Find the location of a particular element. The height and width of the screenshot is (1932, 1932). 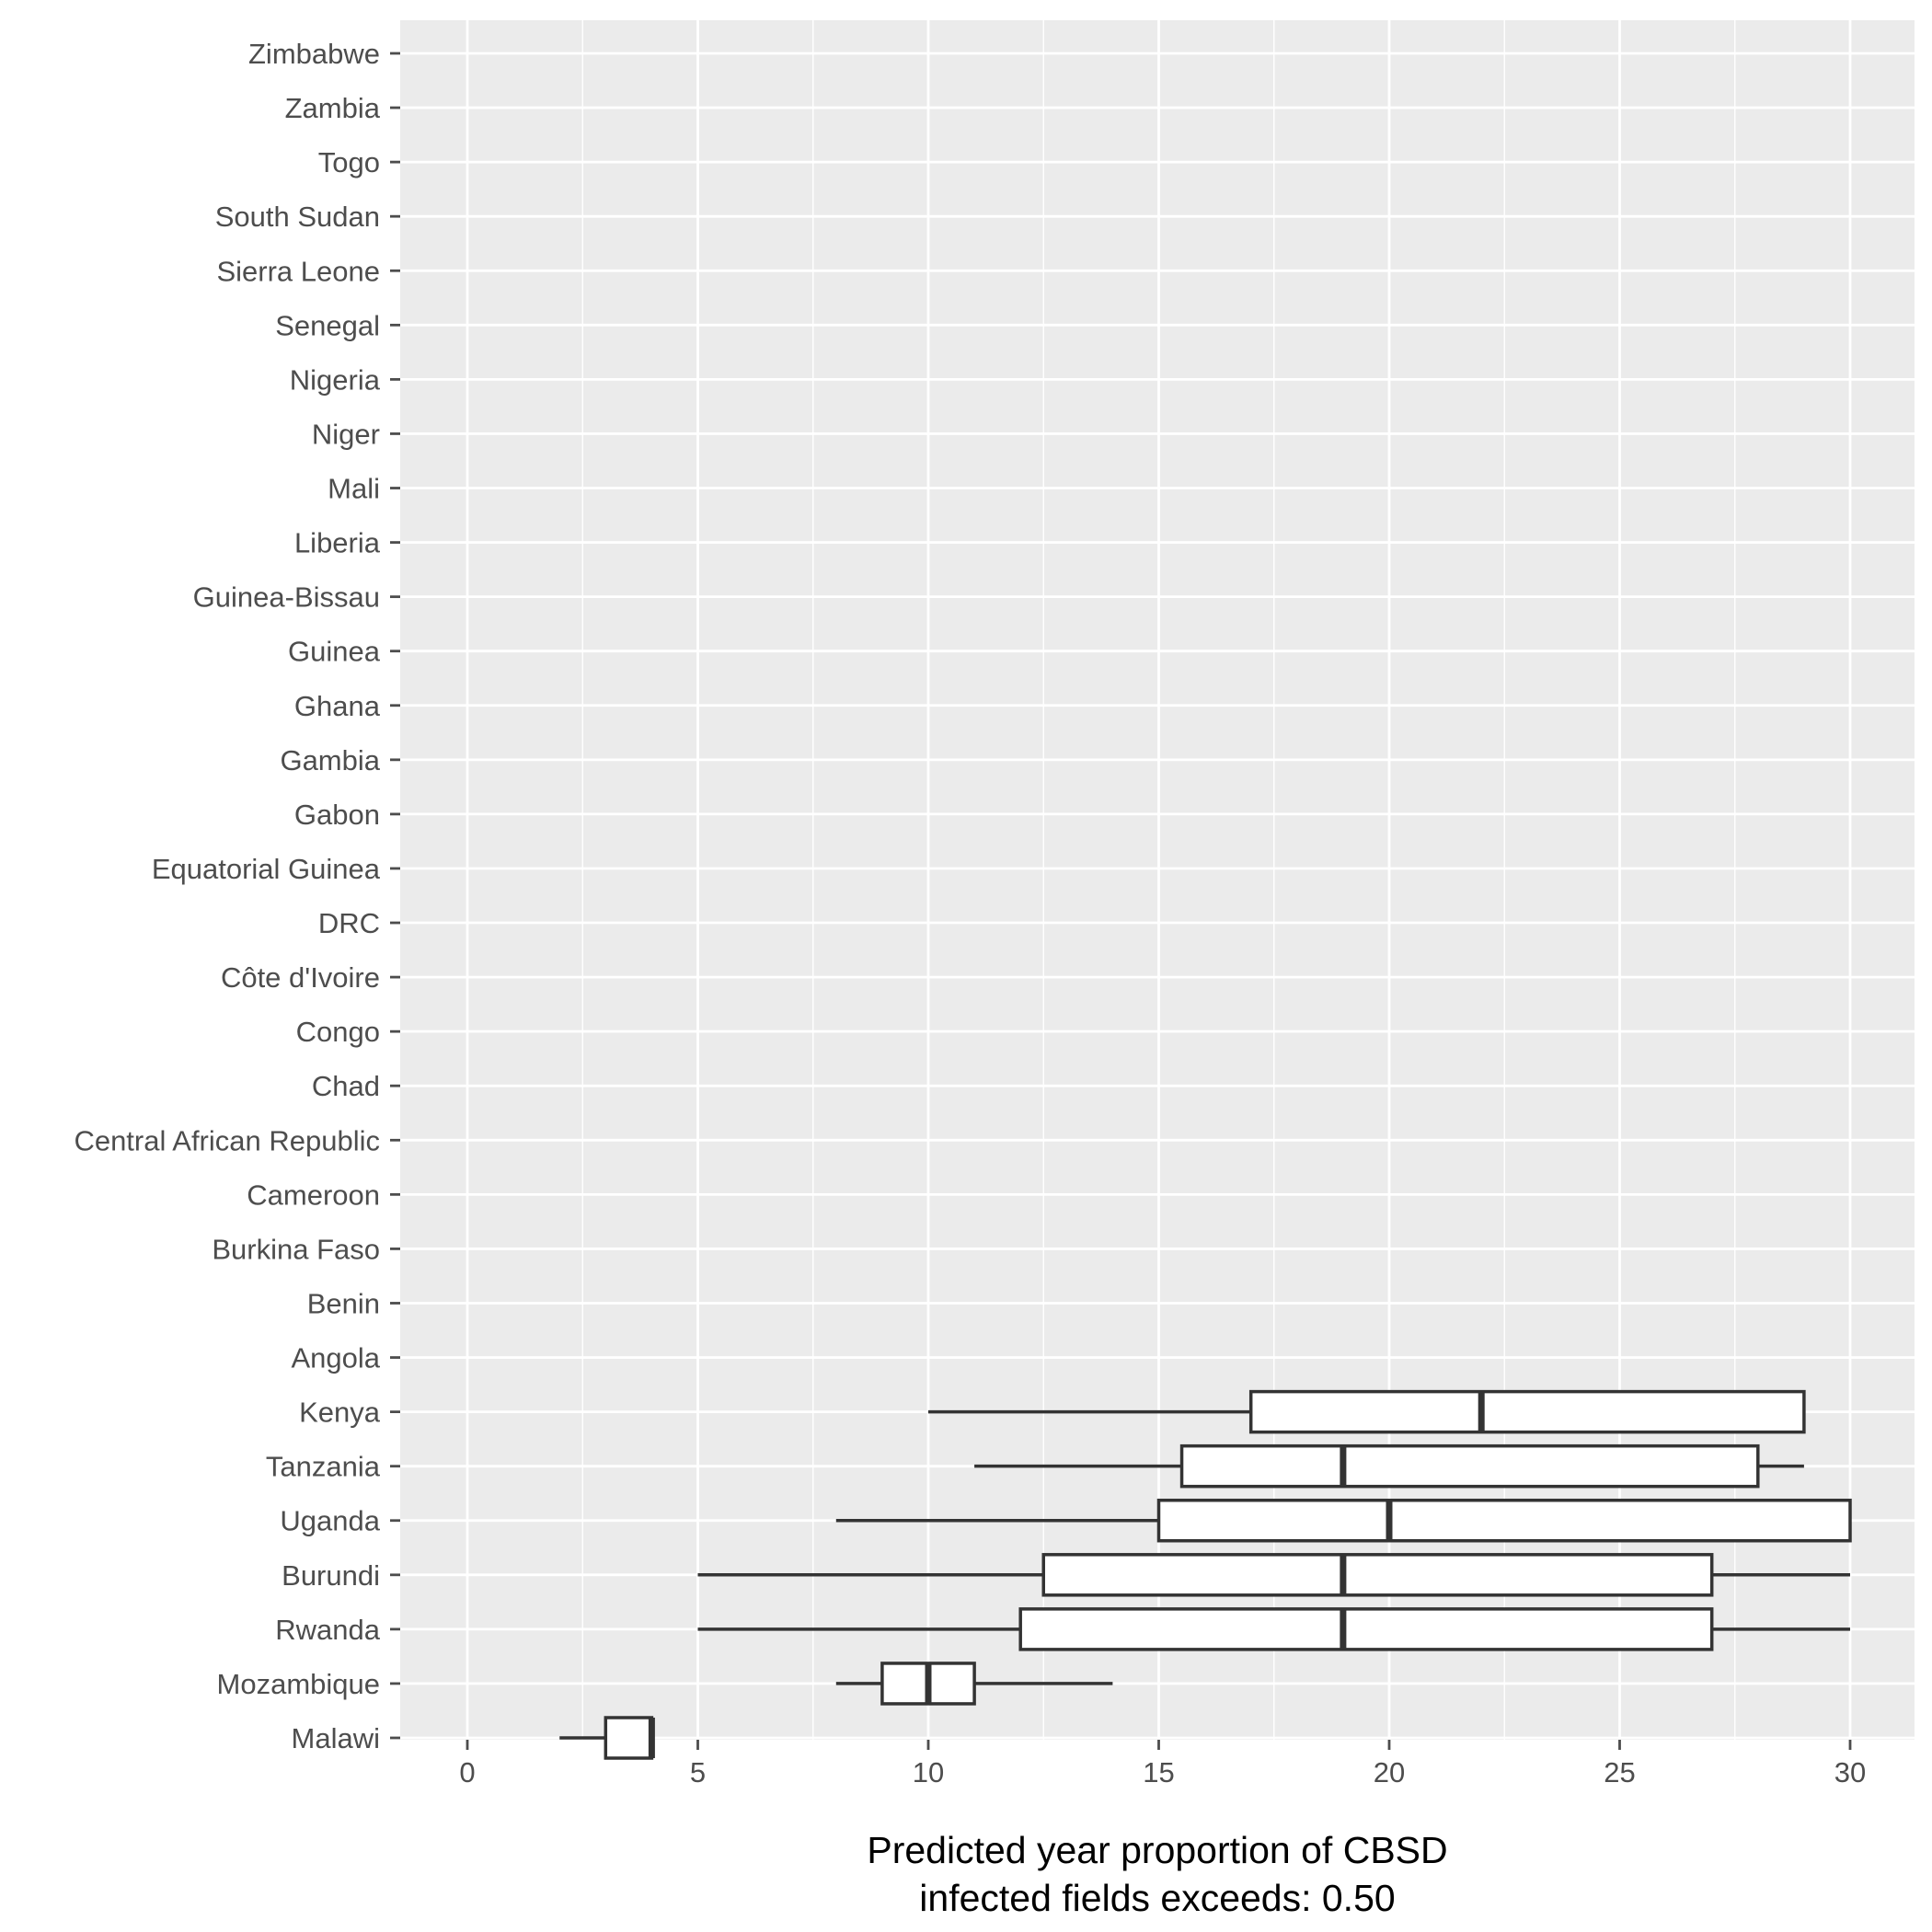

x-axis-title-line-2: infected fields exceeds: 0.50 is located at coordinates (1157, 1898).